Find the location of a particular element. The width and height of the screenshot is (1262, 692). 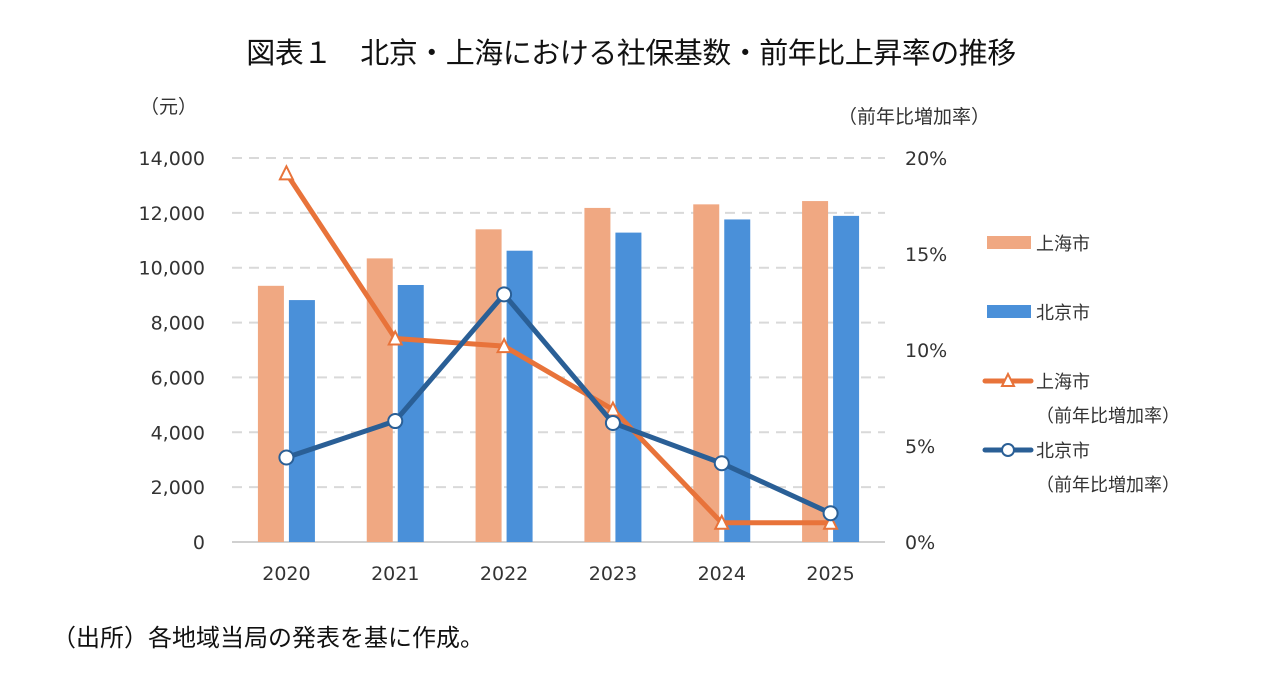

y-tick-label: 6,000 is located at coordinates (178, 378).